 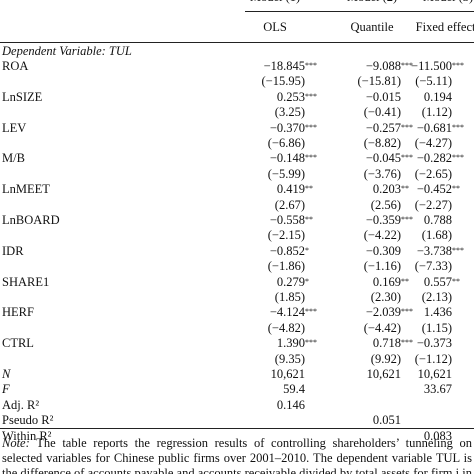 I want to click on stat-label: F, so click(x=6, y=389).